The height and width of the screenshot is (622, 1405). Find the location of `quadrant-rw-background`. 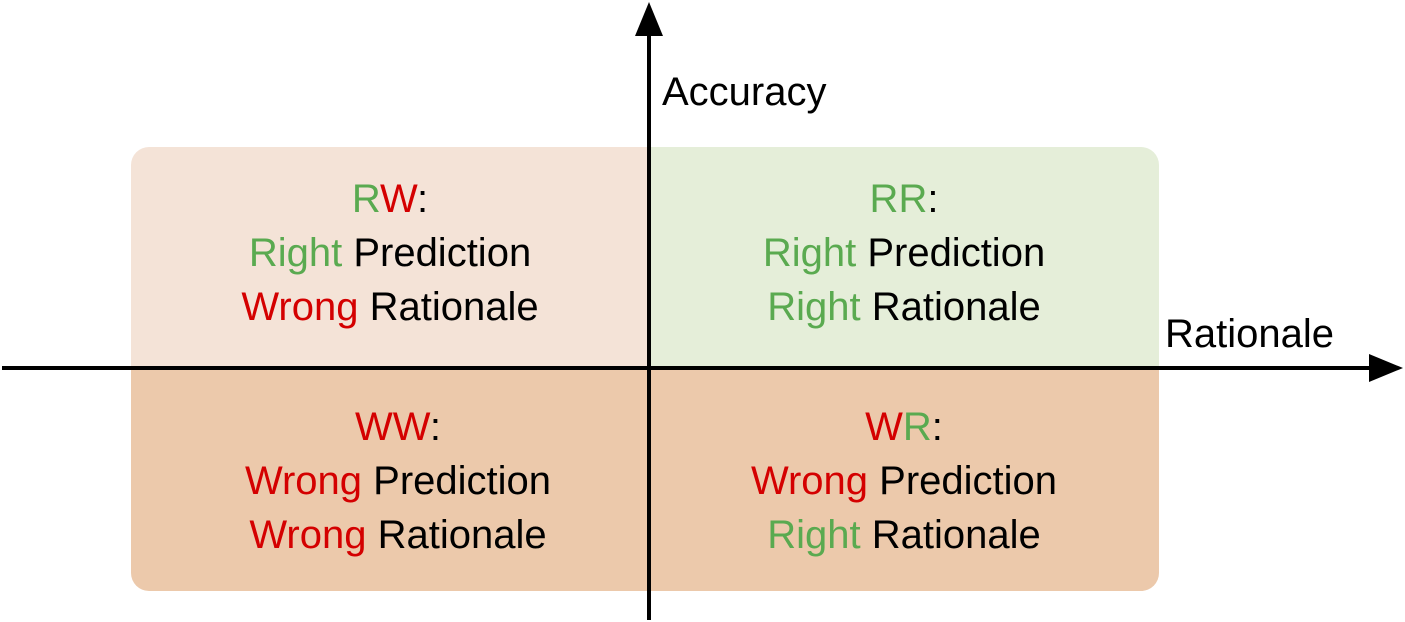

quadrant-rw-background is located at coordinates (390, 257).